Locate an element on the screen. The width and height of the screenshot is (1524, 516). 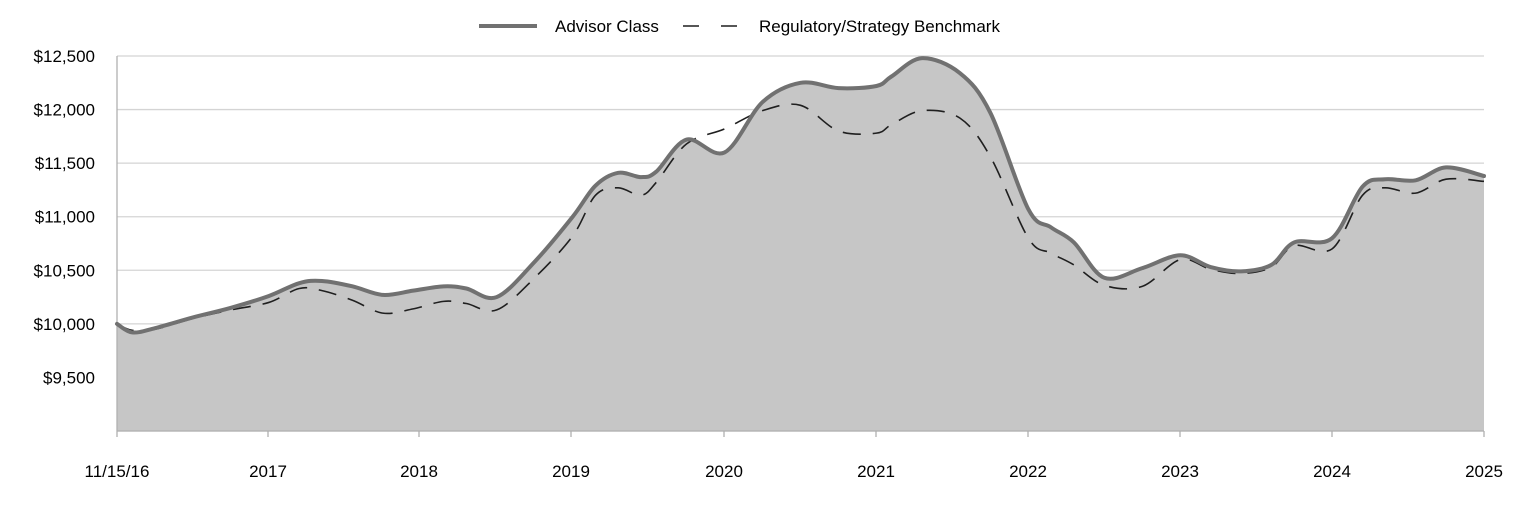
x-tick-label: 2019 is located at coordinates (571, 471).